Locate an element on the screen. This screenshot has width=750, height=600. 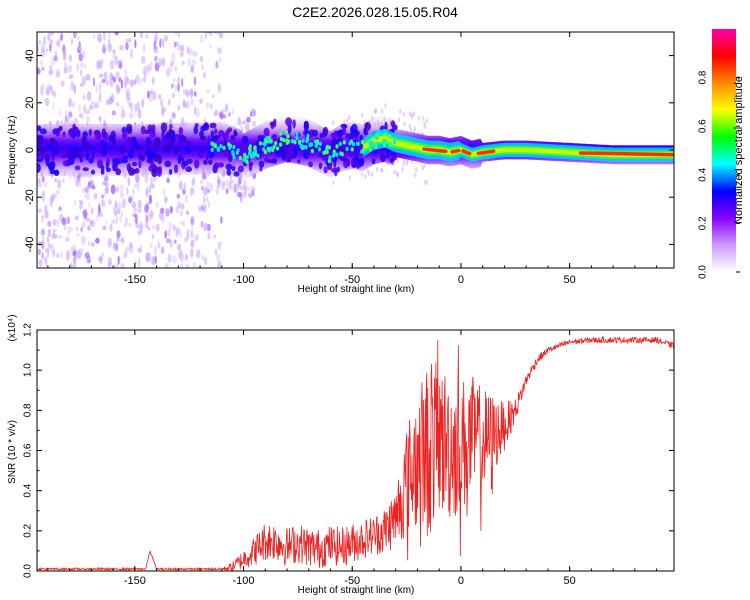
x-tick-label: 50 is located at coordinates (570, 581).